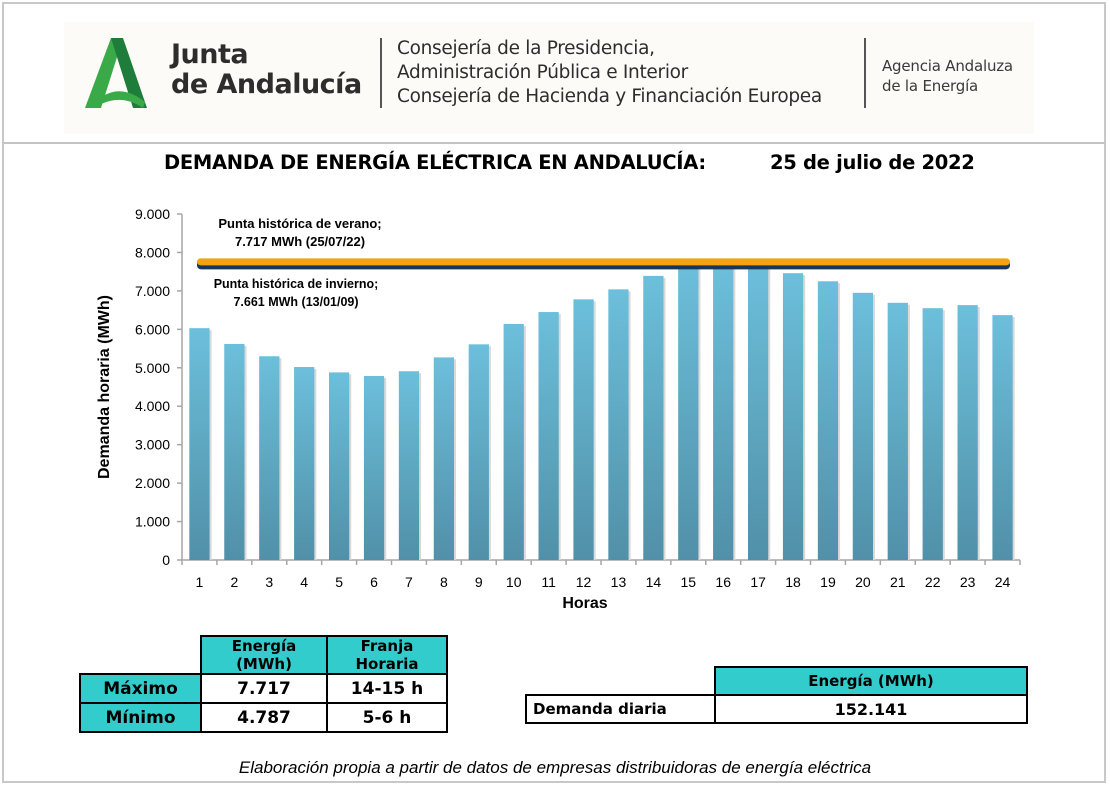  What do you see at coordinates (872, 162) in the screenshot?
I see `chart-date: 25 de julio de 2022` at bounding box center [872, 162].